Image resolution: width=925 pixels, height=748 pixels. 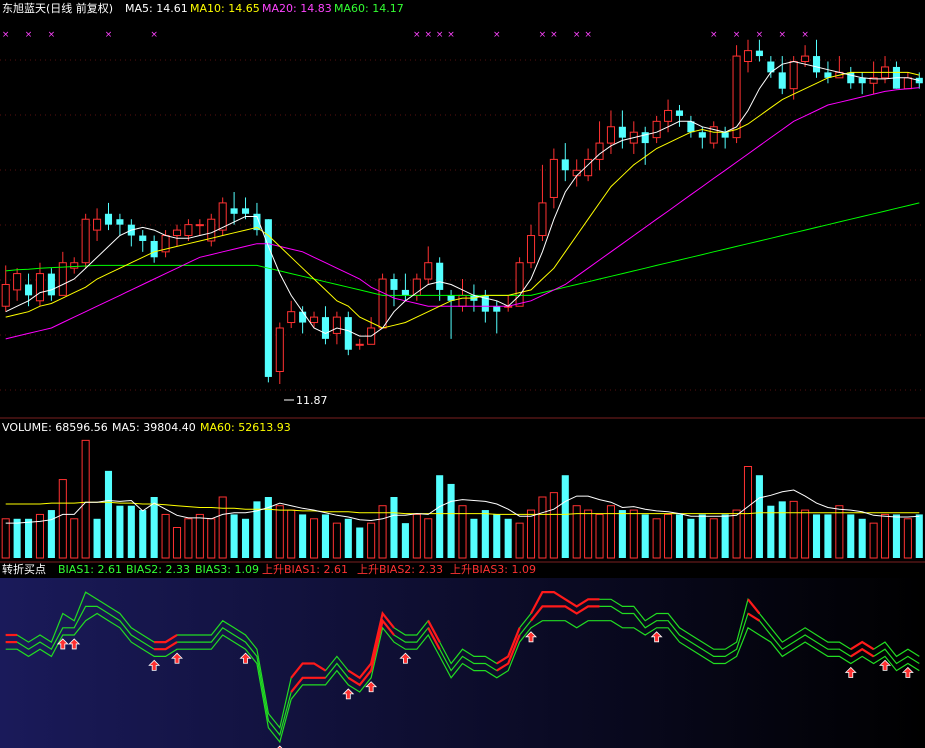 What do you see at coordinates (24, 569) in the screenshot?
I see `indicator-name: 转折买点` at bounding box center [24, 569].